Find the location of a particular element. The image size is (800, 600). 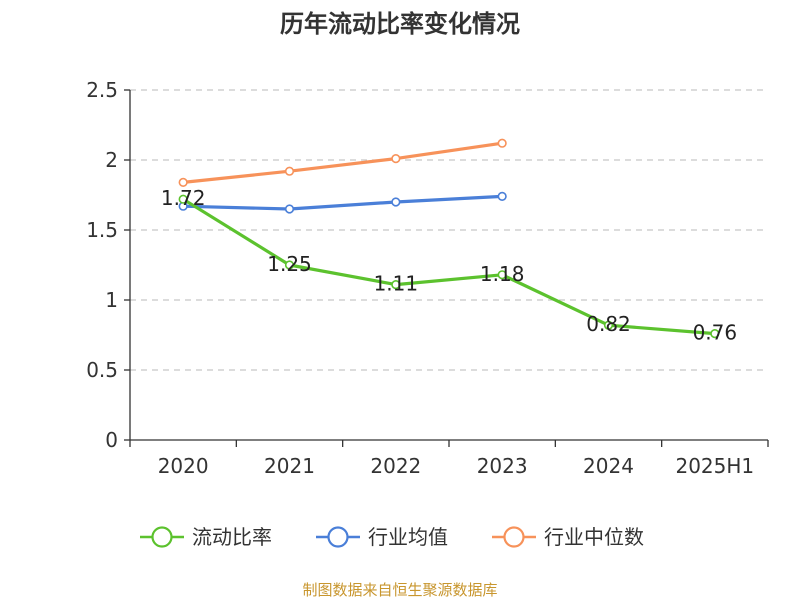

data-label: 0.76 is located at coordinates (715, 333).